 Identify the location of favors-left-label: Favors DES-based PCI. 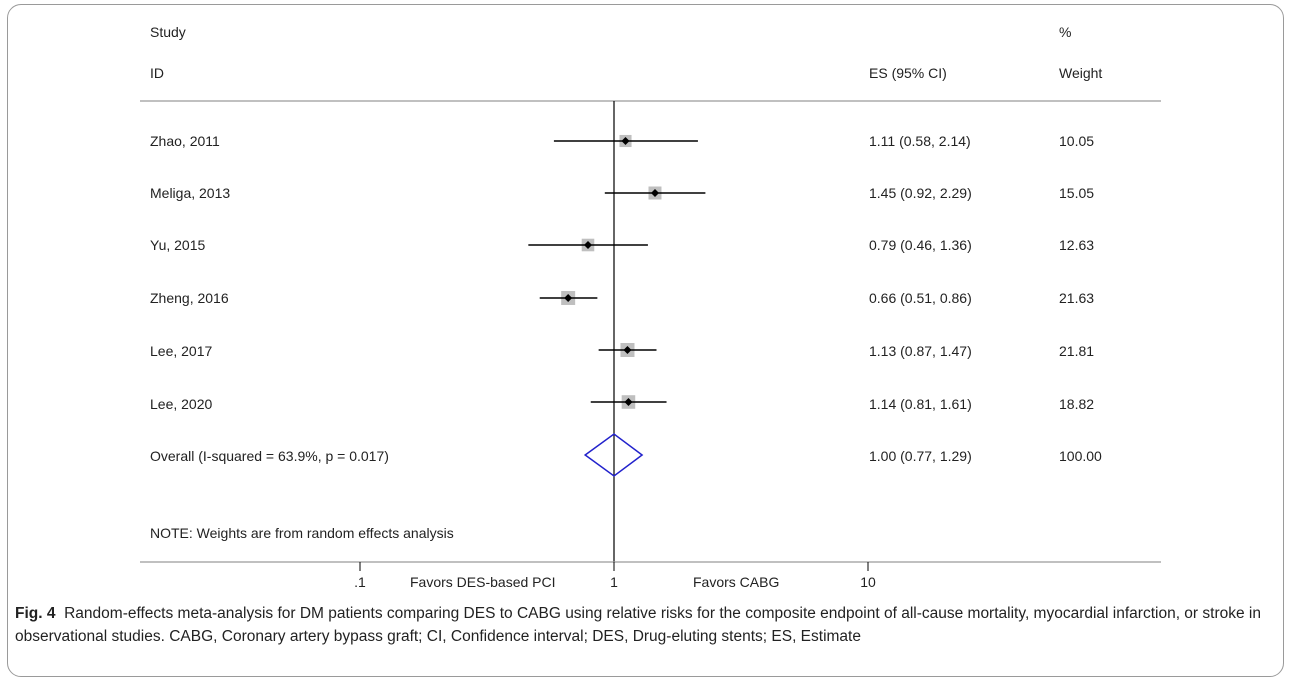
(483, 582).